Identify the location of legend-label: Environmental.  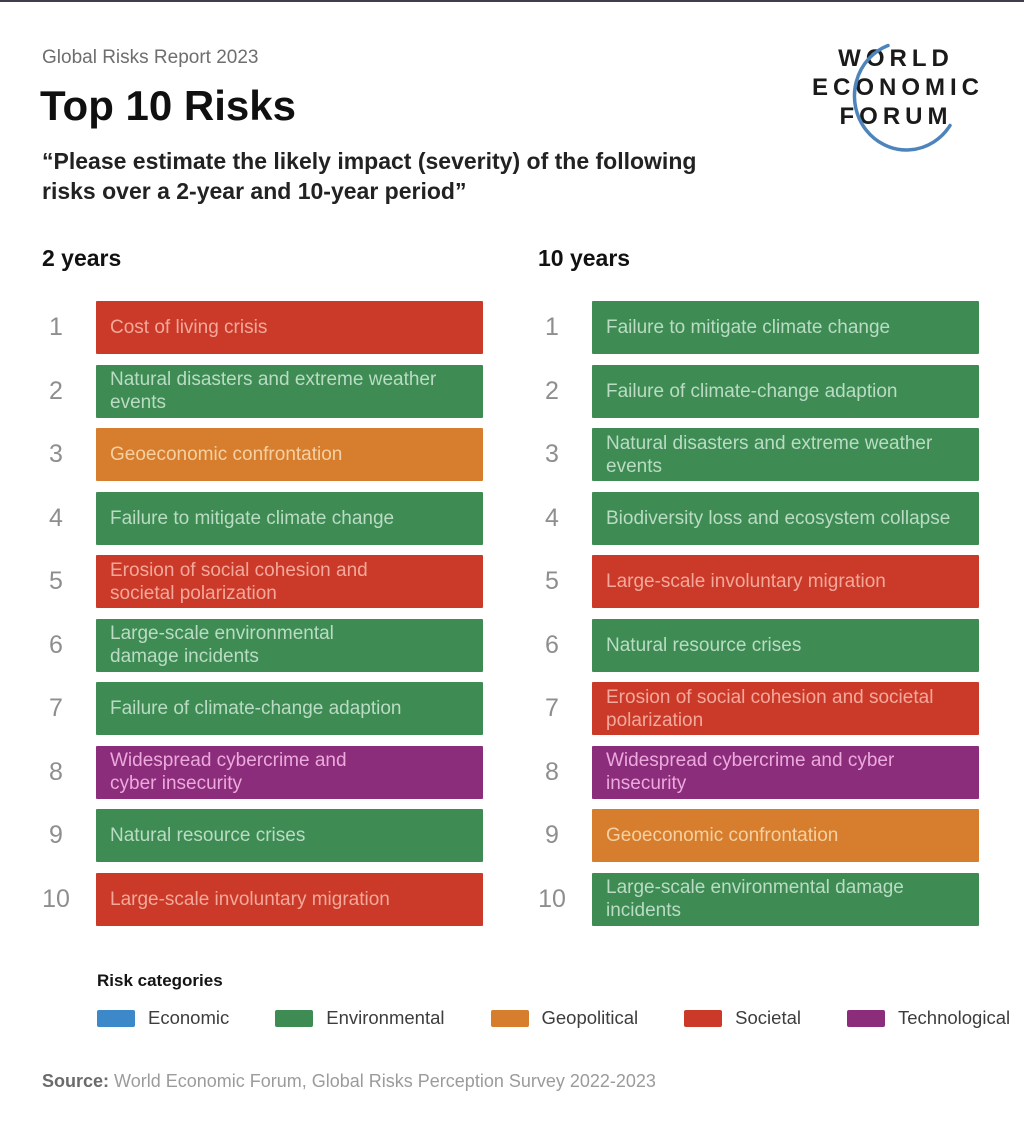
(385, 1017).